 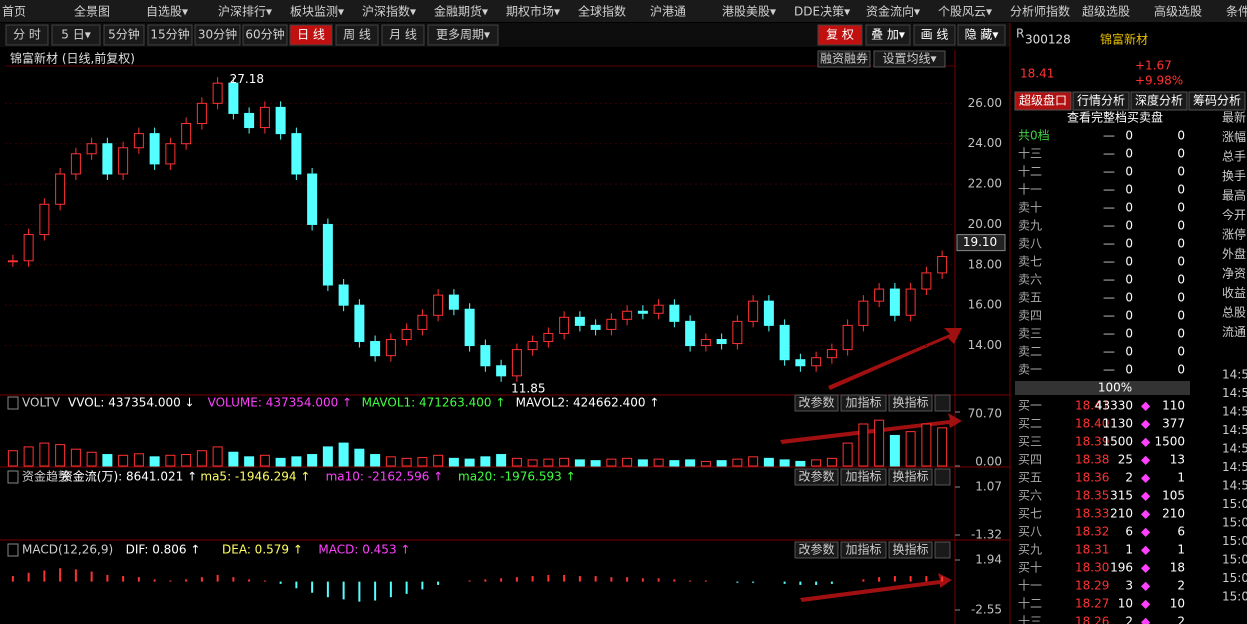 What do you see at coordinates (167, 12) in the screenshot?
I see `menu-item: 自选股▾` at bounding box center [167, 12].